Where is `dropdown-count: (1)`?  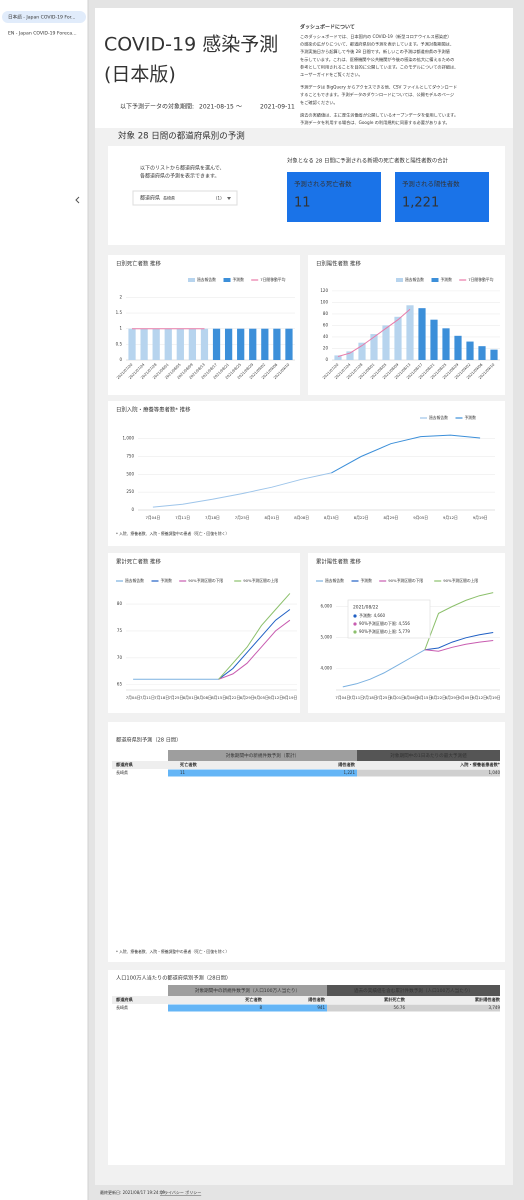
dropdown-count: (1) is located at coordinates (219, 198).